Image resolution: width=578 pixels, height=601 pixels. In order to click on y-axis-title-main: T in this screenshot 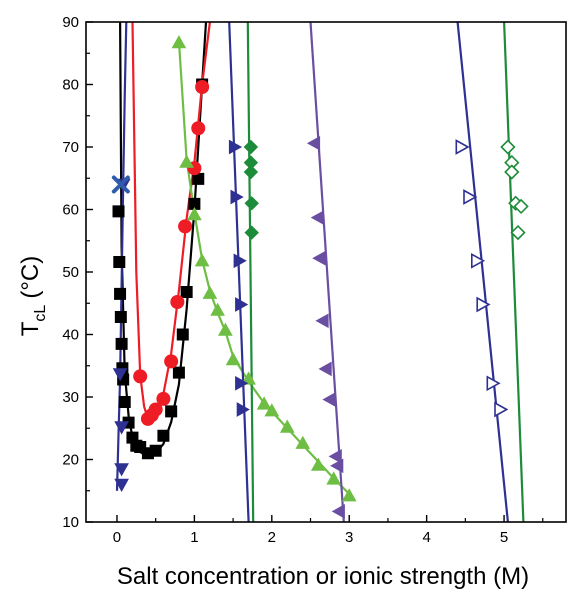, I will do `click(30, 328)`.